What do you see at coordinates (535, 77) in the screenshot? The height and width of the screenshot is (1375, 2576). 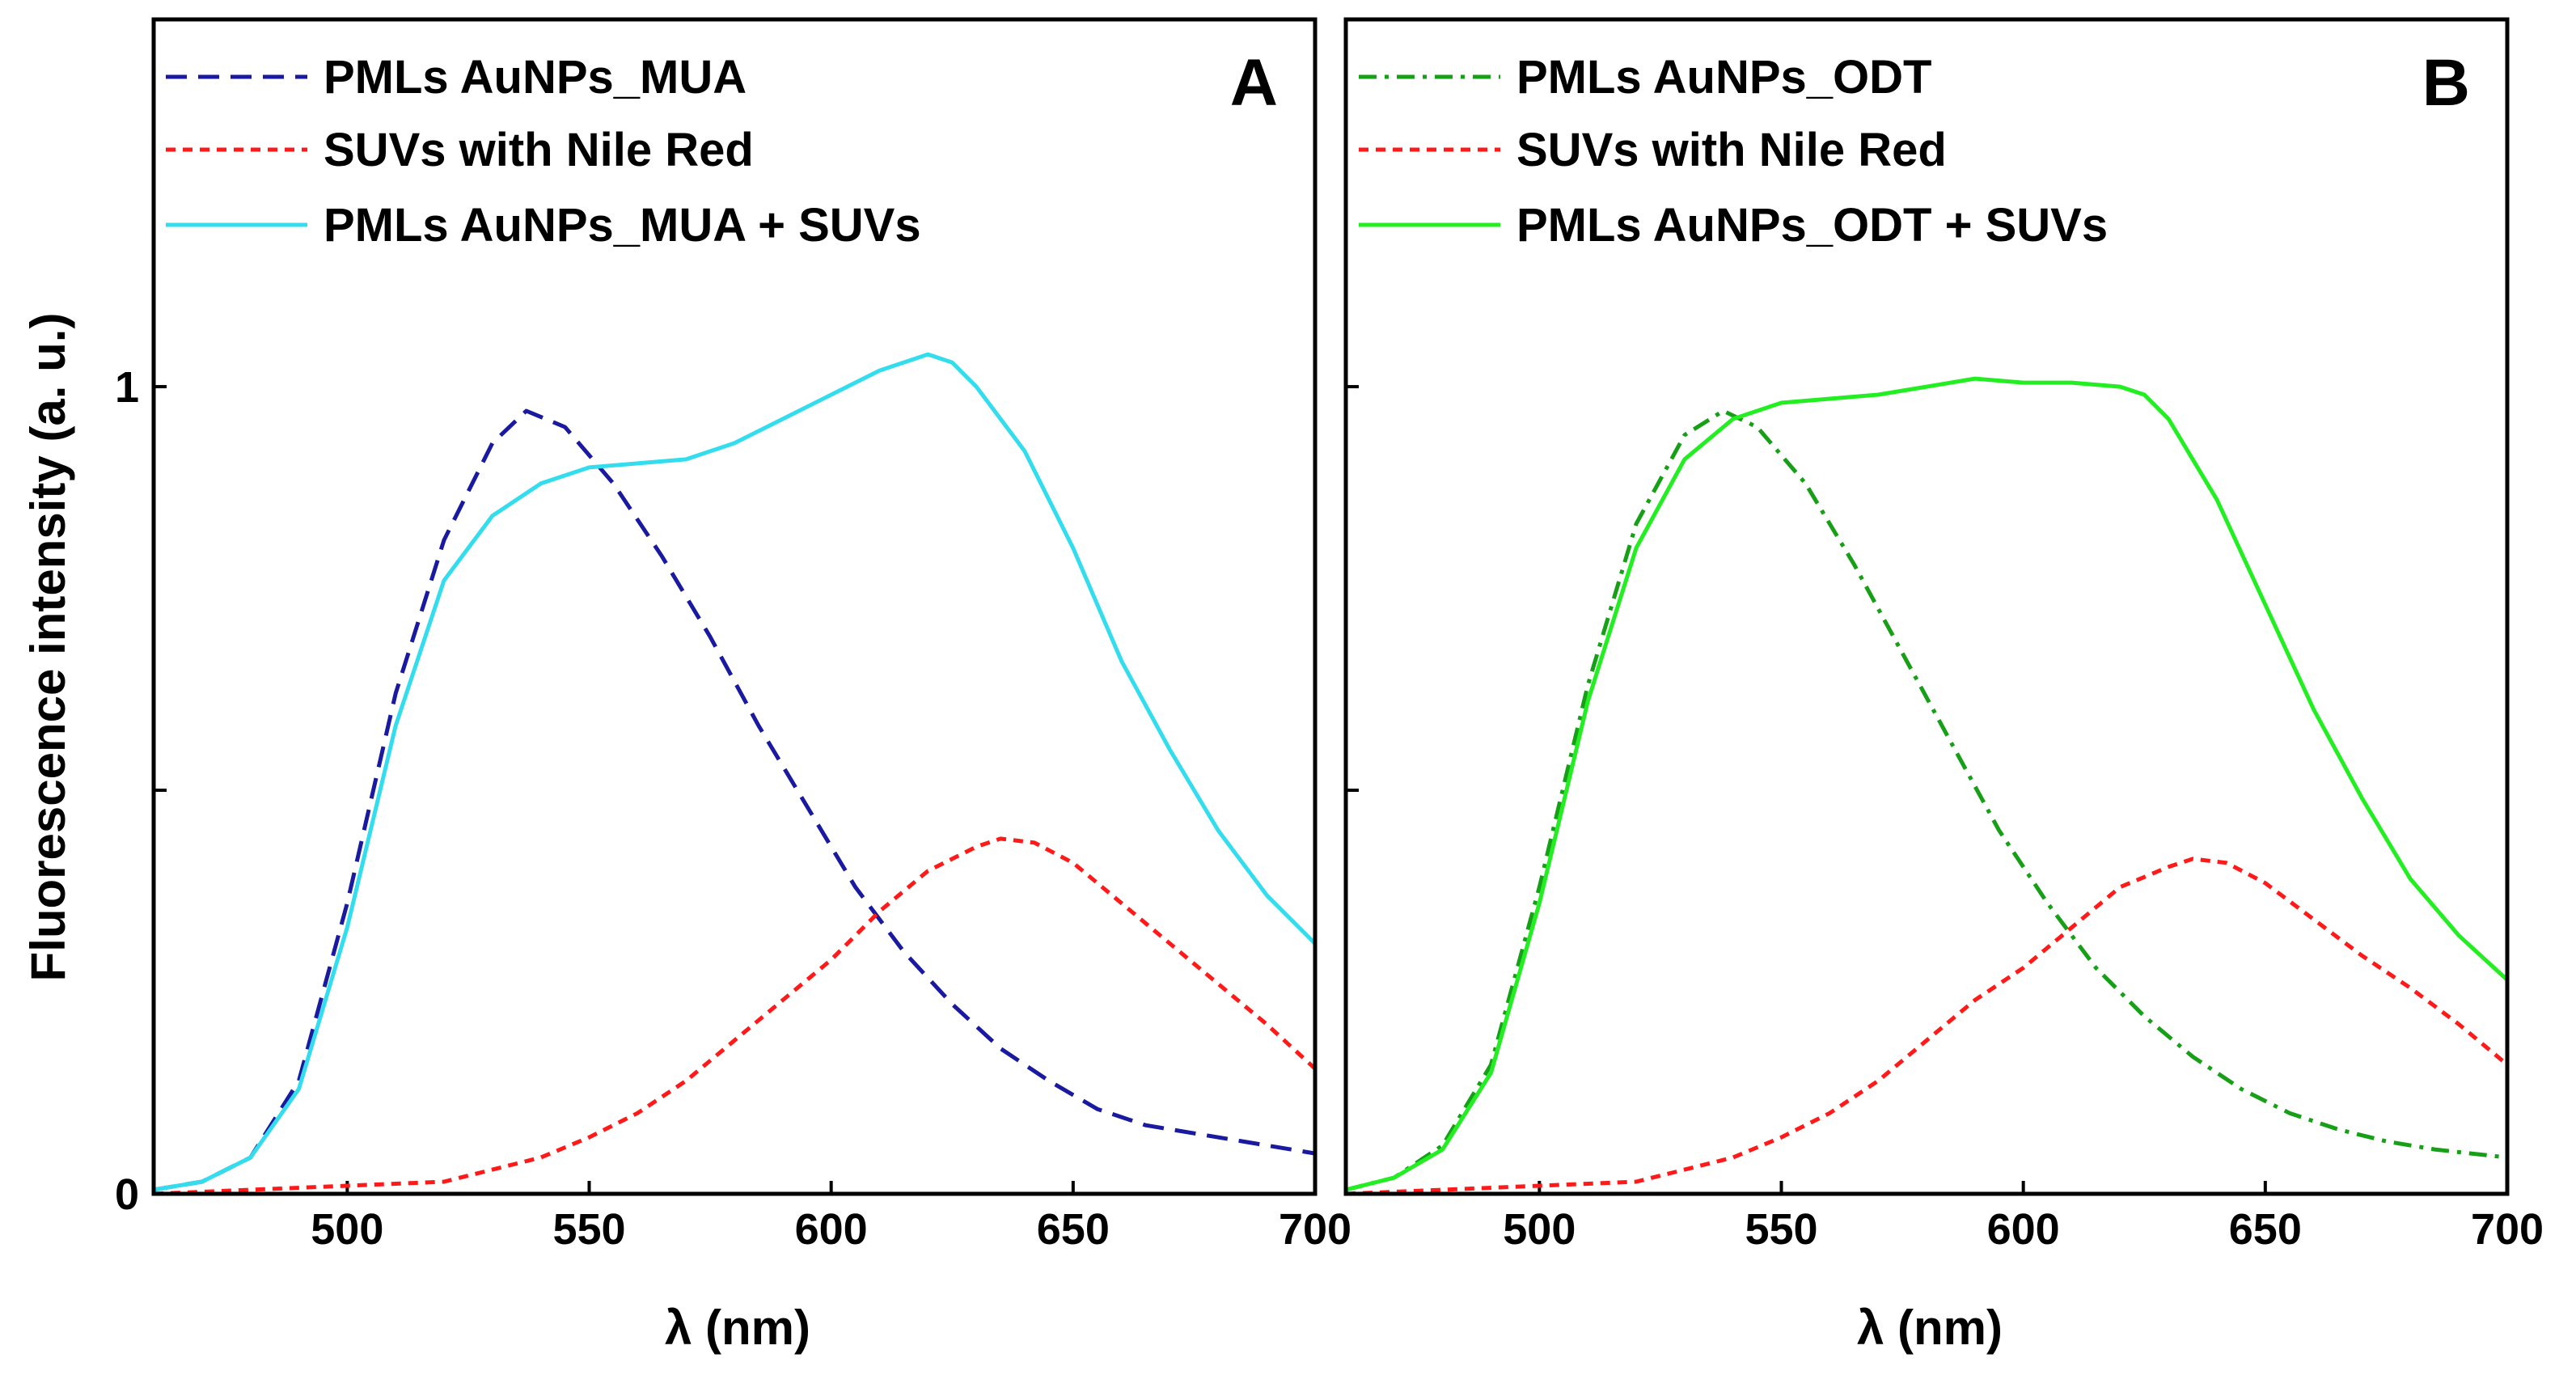 I see `panel-a-legend-label-1: PMLs AuNPs_MUA` at bounding box center [535, 77].